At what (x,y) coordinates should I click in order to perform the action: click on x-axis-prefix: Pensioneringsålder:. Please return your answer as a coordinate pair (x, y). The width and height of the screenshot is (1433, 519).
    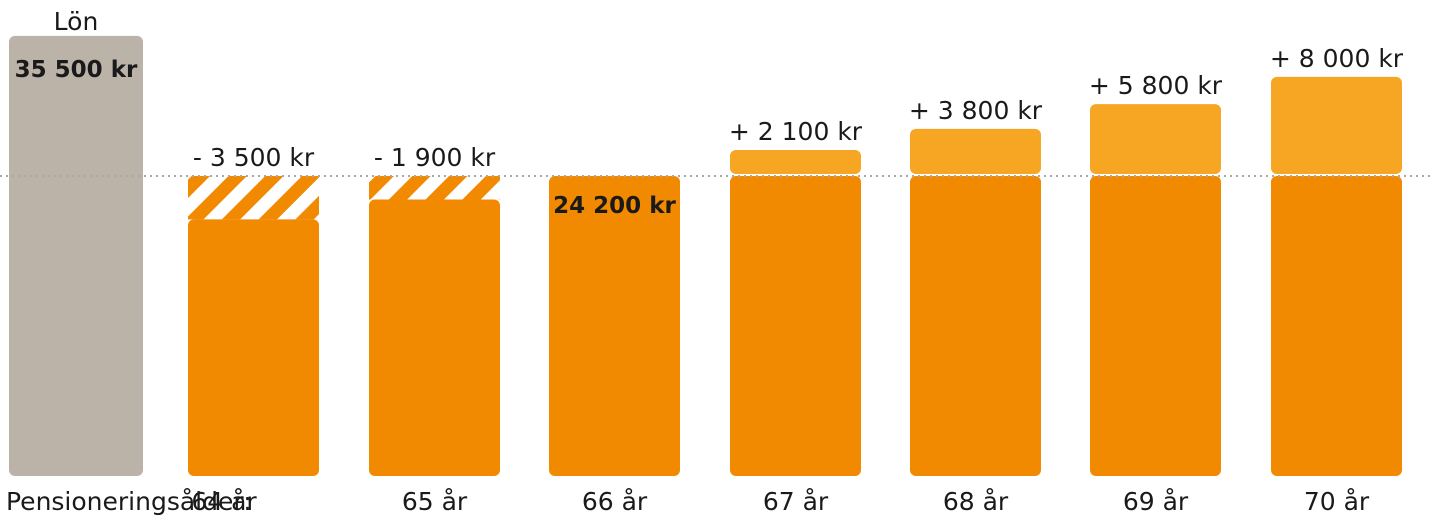
    Looking at the image, I should click on (129, 501).